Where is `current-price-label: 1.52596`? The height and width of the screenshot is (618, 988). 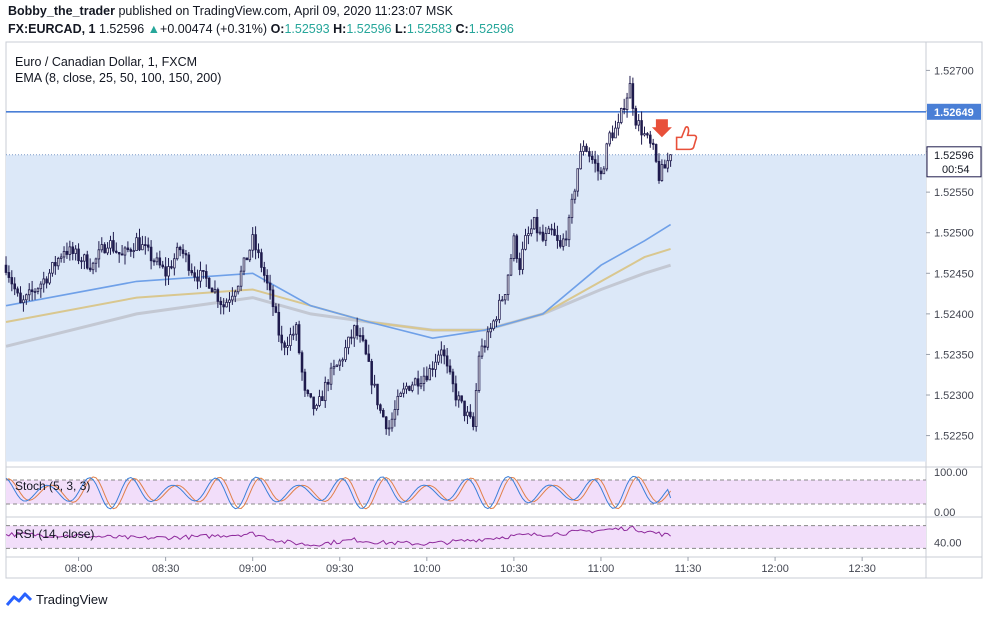
current-price-label: 1.52596 is located at coordinates (954, 156).